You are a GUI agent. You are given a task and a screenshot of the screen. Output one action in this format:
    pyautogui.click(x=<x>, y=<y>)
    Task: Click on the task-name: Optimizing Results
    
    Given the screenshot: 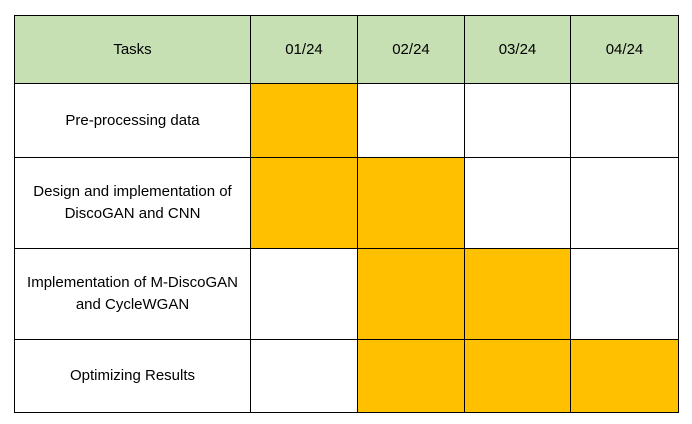 What is the action you would take?
    pyautogui.click(x=132, y=376)
    